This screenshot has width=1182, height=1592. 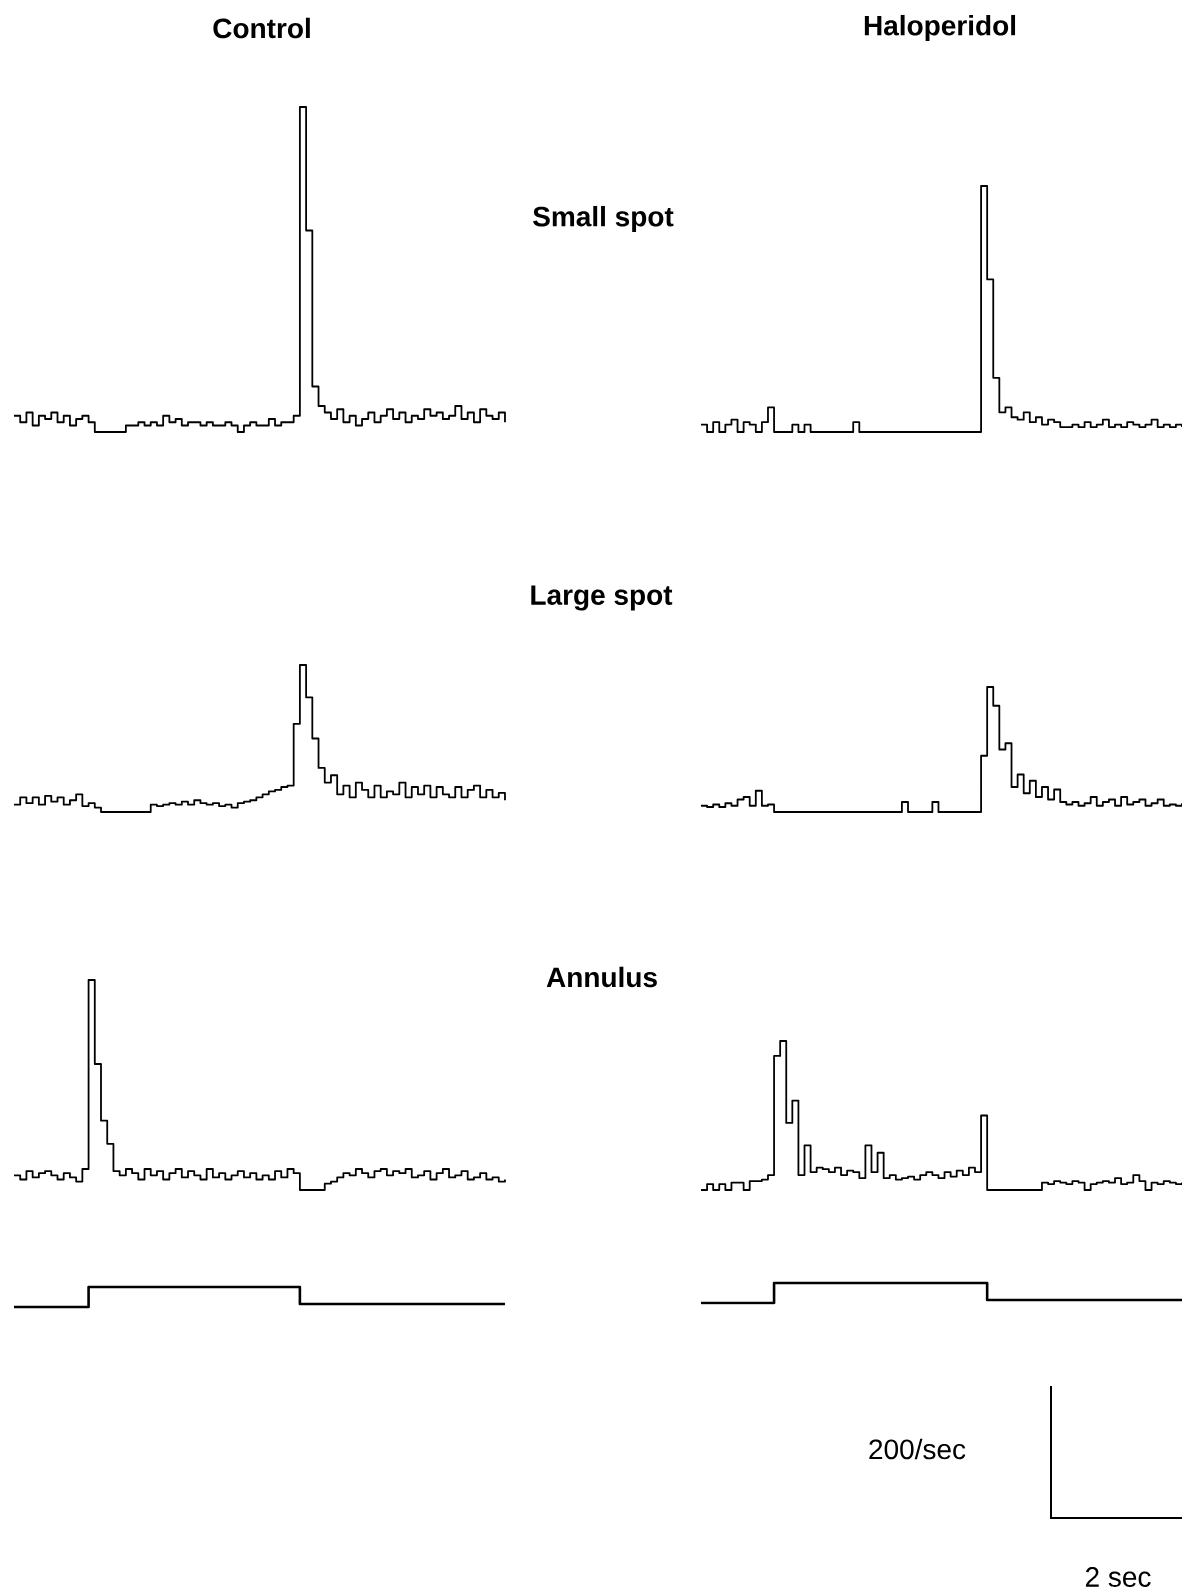 I want to click on text: Small spot, so click(x=603, y=219).